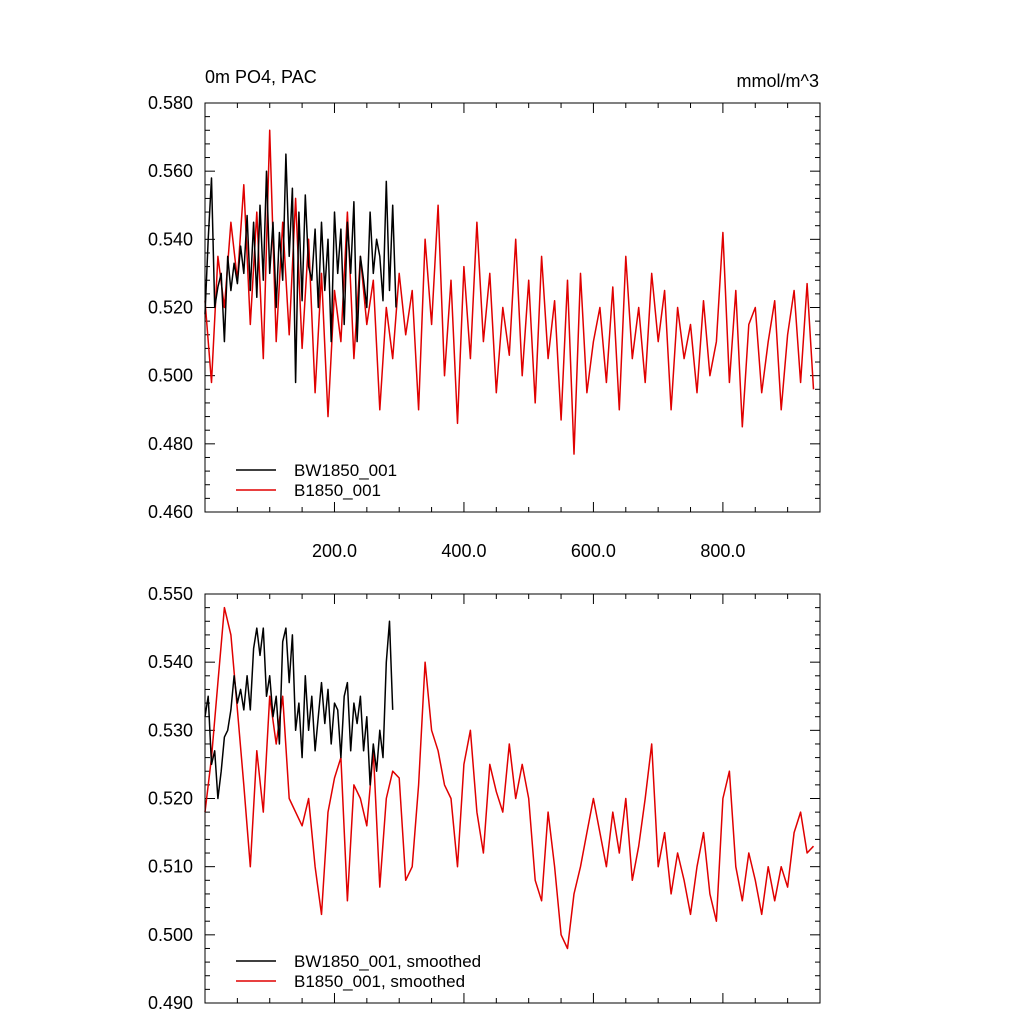  Describe the element at coordinates (170, 171) in the screenshot. I see `y-tick-label: 0.560` at that location.